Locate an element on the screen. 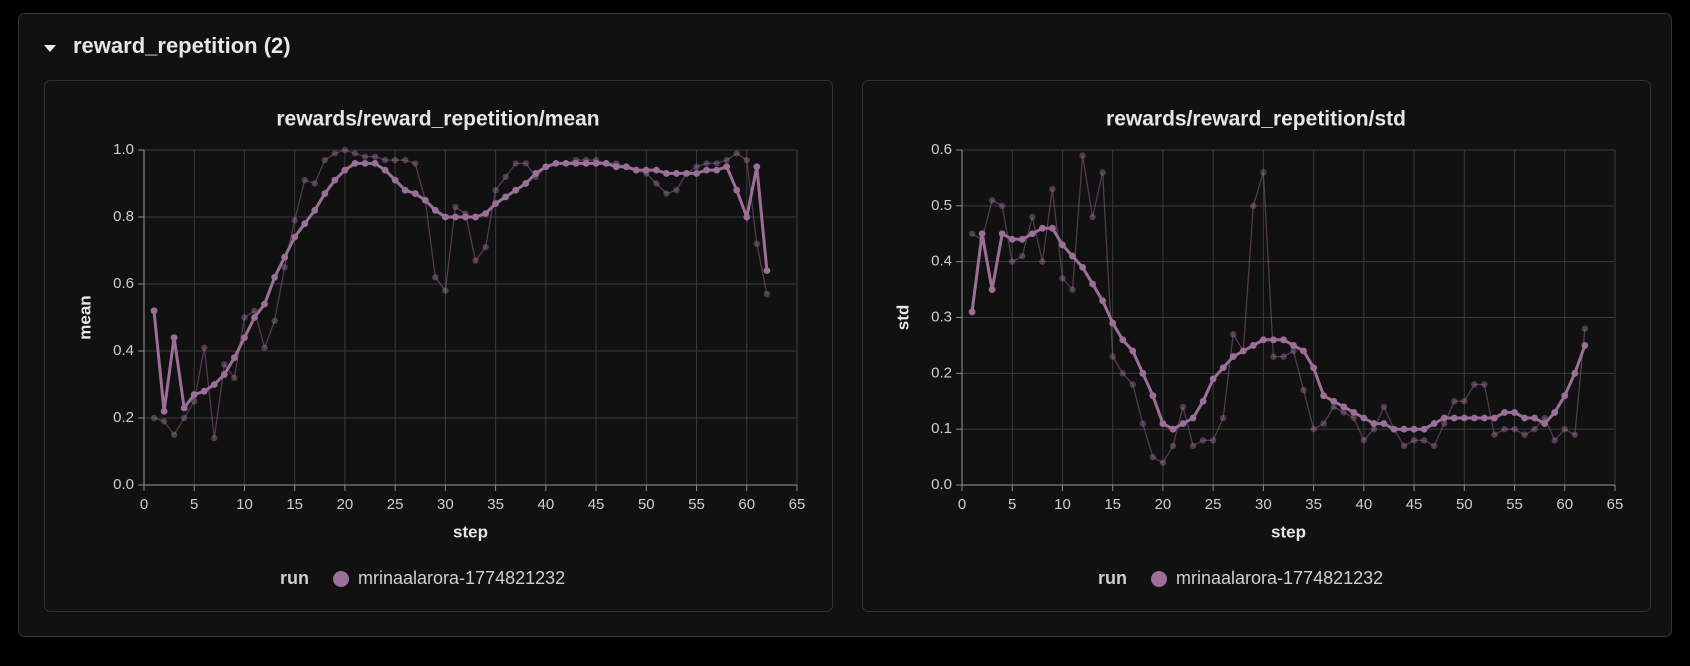 The width and height of the screenshot is (1690, 666). collapse-arrow is located at coordinates (50, 48).